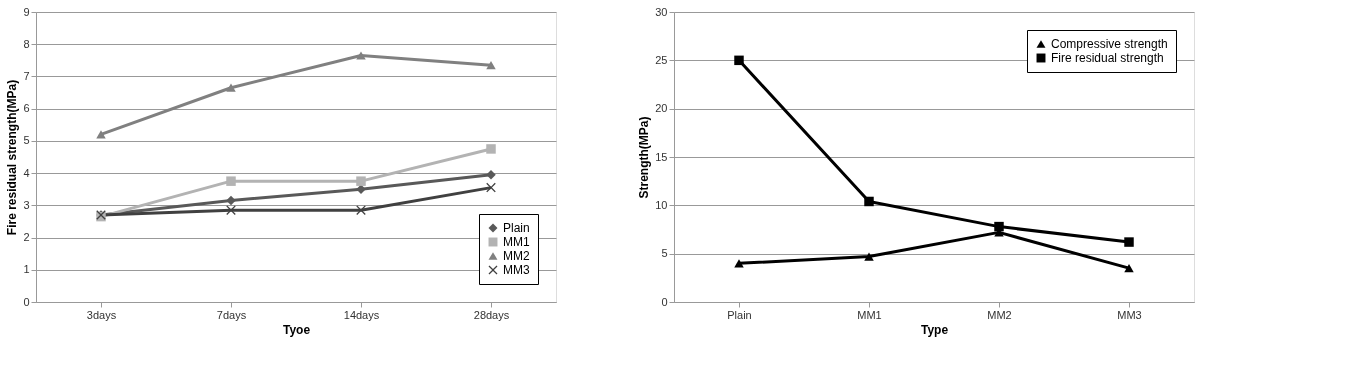 Image resolution: width=1352 pixels, height=386 pixels. What do you see at coordinates (12, 157) in the screenshot?
I see `y-axis-title: Fire residual strength(MPa)` at bounding box center [12, 157].